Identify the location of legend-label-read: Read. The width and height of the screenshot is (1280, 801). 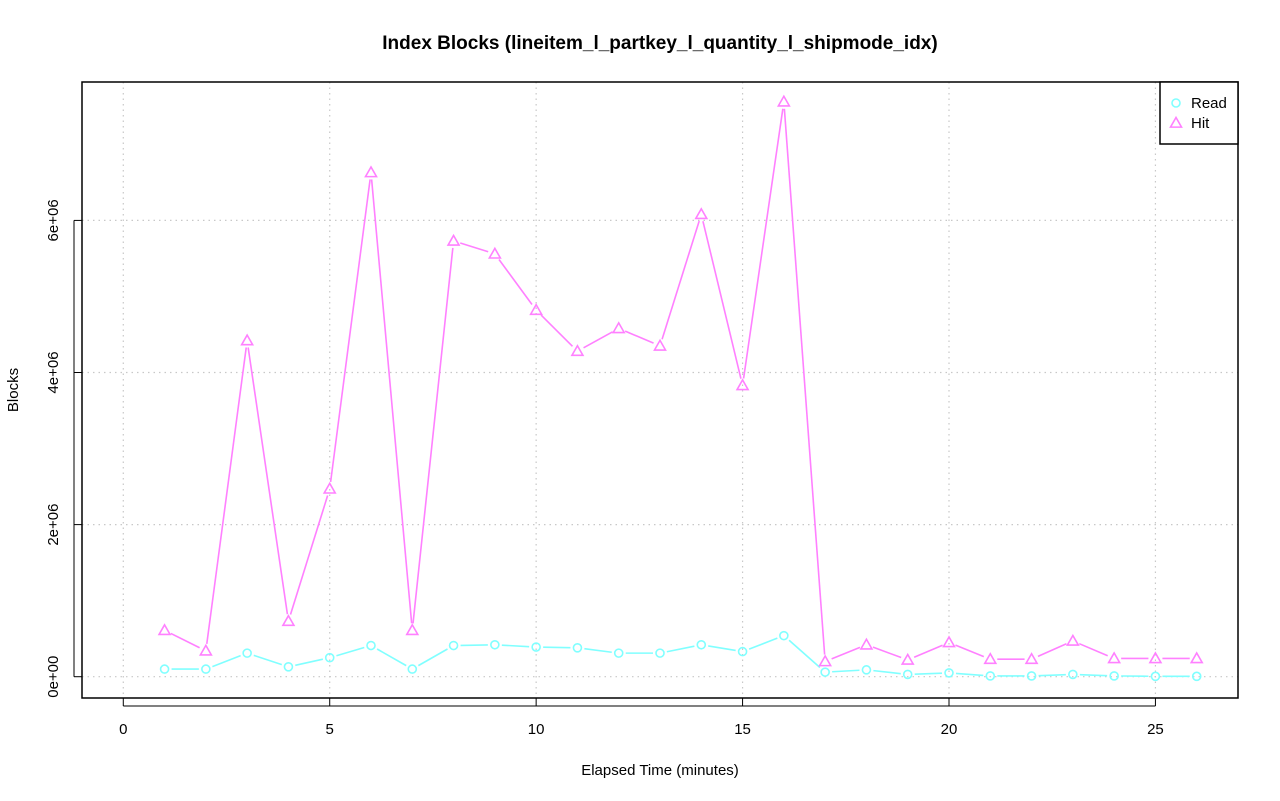
(1209, 103).